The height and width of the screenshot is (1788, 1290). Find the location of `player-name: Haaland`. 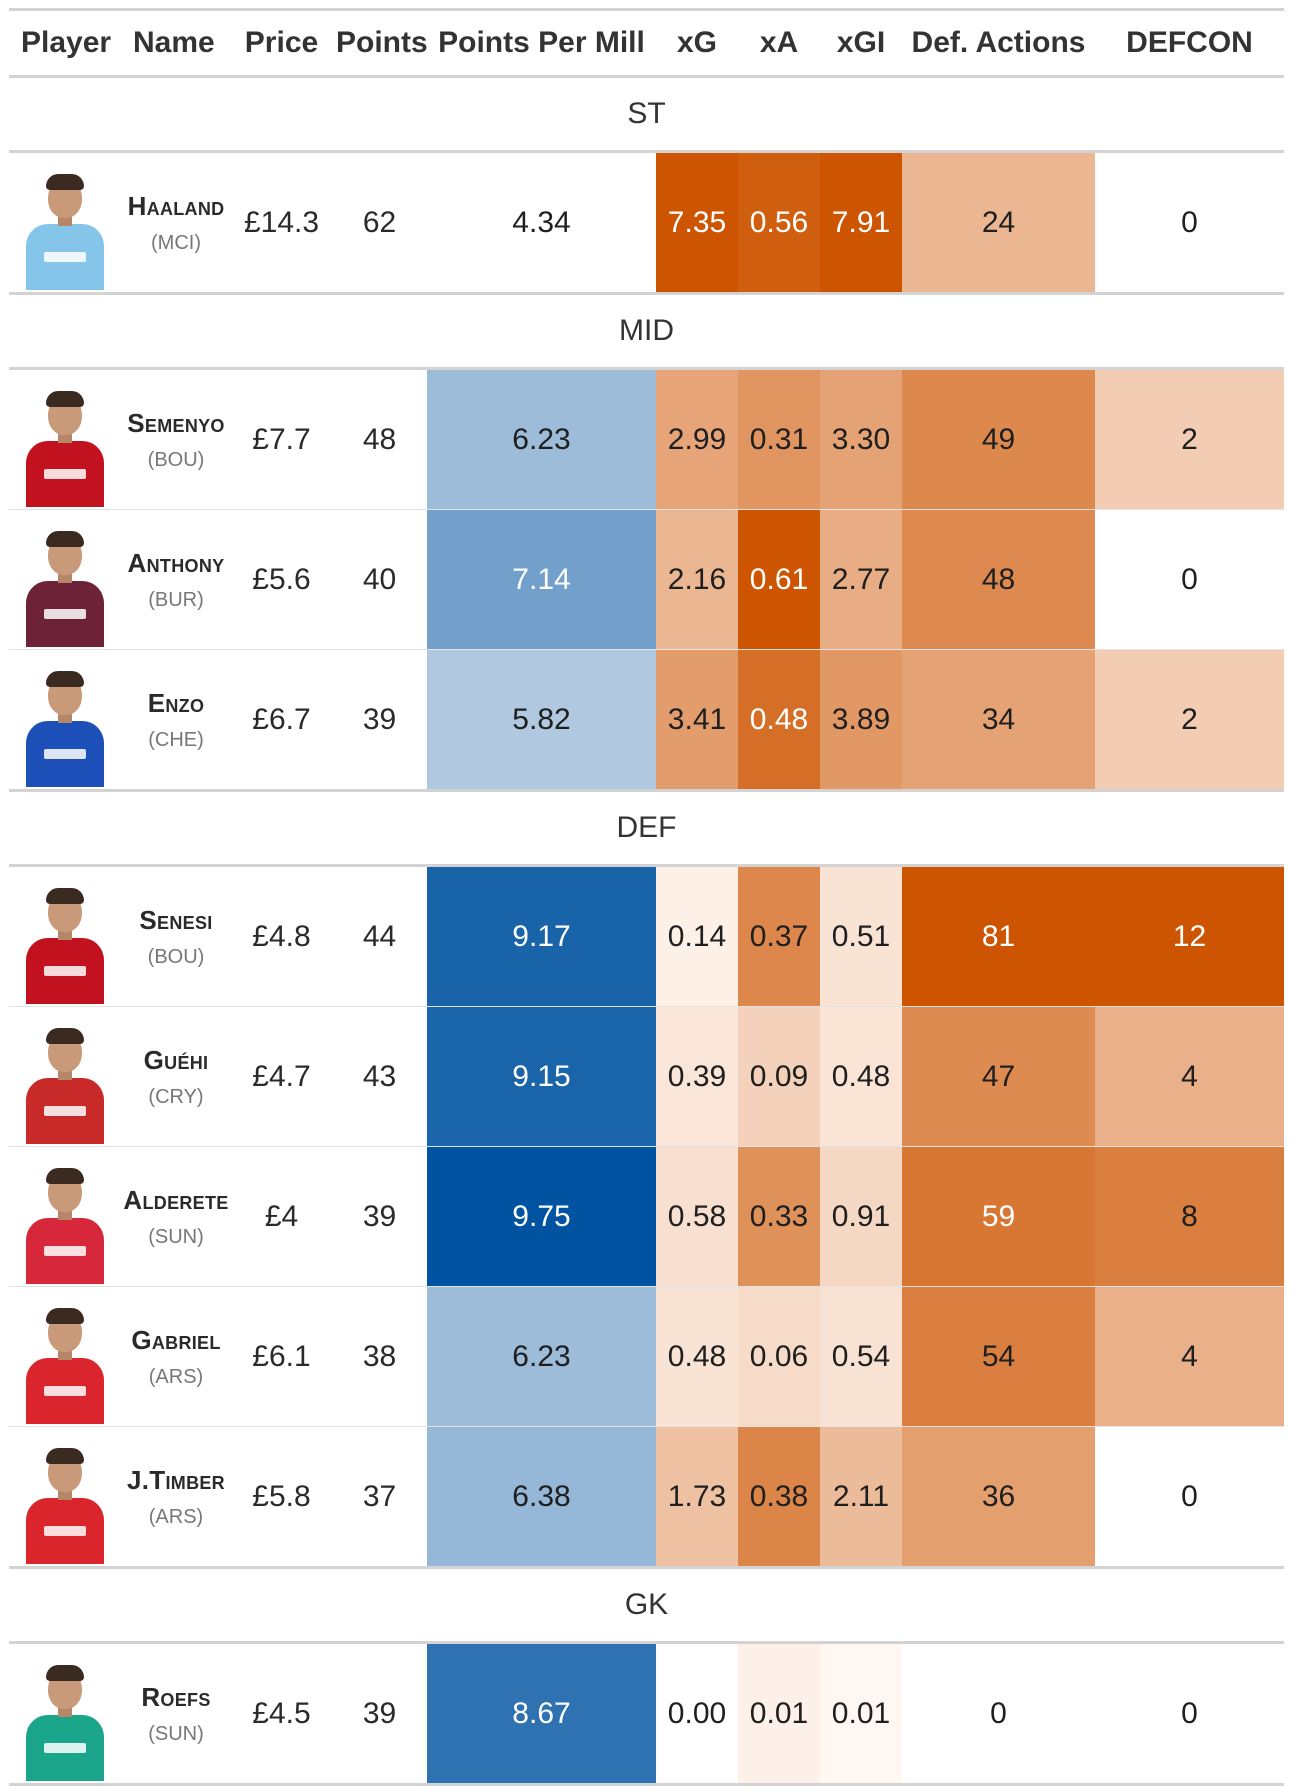

player-name: Haaland is located at coordinates (176, 205).